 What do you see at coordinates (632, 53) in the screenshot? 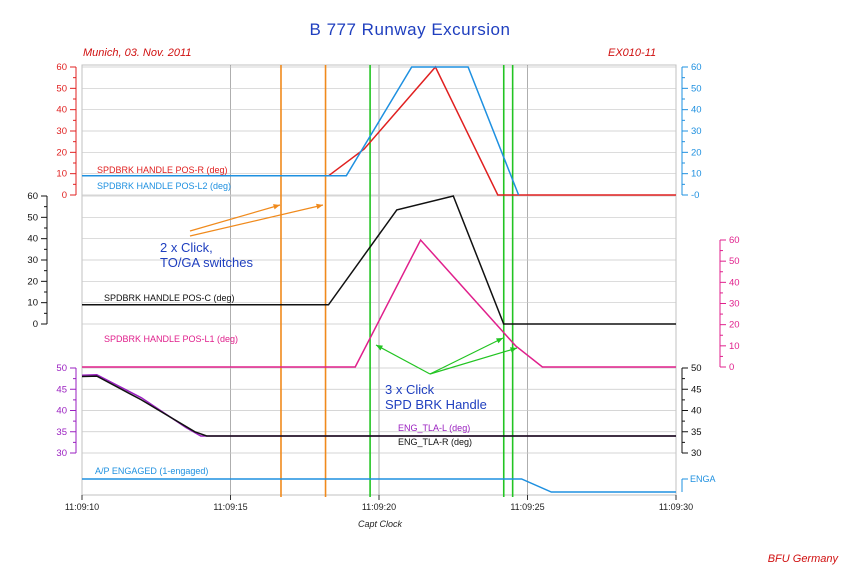
I see `report-id-note: EX010-11` at bounding box center [632, 53].